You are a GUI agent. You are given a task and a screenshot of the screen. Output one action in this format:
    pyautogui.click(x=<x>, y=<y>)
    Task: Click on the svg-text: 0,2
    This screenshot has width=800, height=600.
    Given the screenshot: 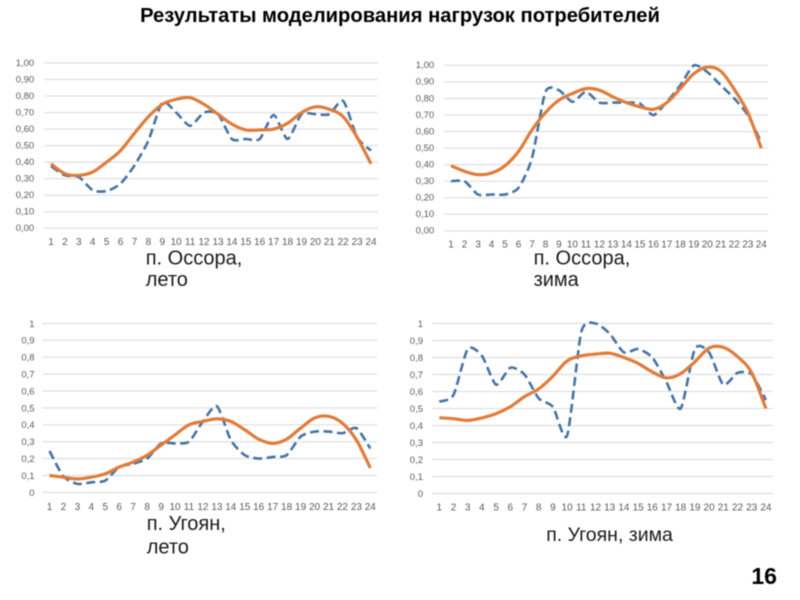 What is the action you would take?
    pyautogui.click(x=27, y=459)
    